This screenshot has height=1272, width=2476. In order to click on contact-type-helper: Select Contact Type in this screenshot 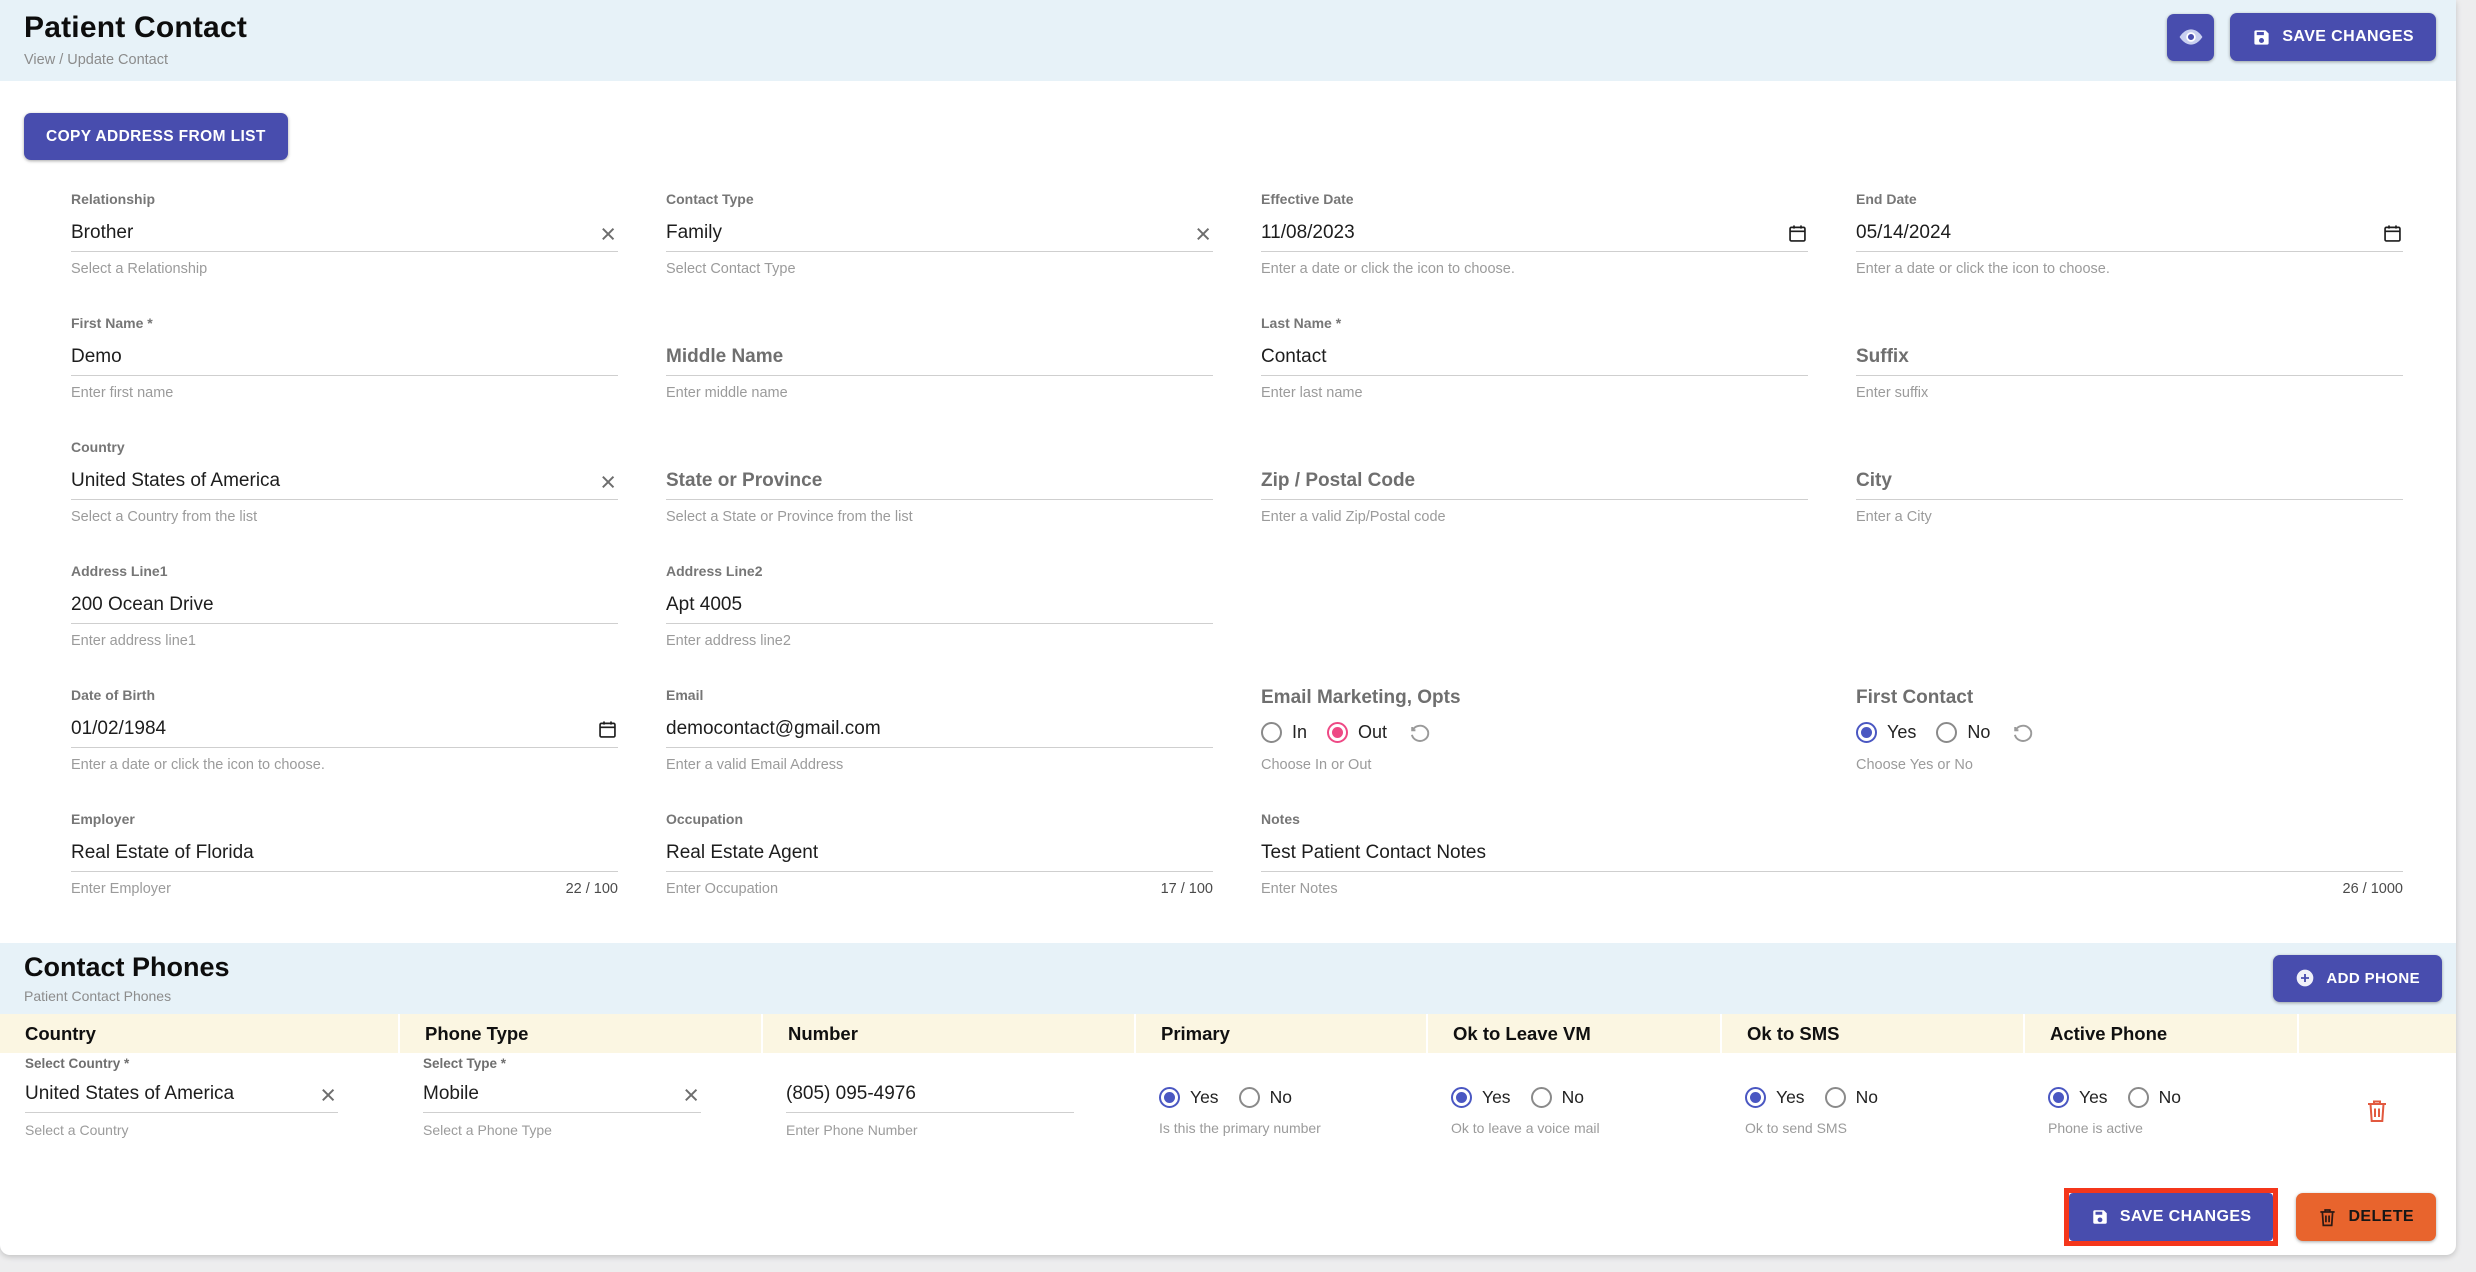, I will do `click(731, 269)`.